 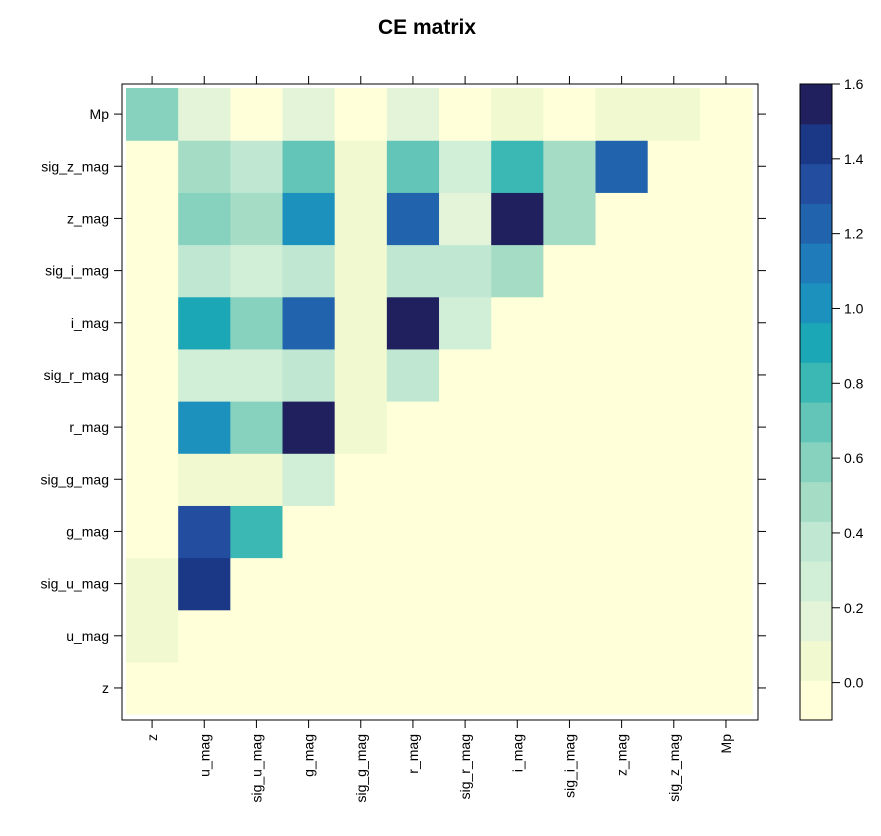 I want to click on x-tick-label: sig_r_mag, so click(x=465, y=766).